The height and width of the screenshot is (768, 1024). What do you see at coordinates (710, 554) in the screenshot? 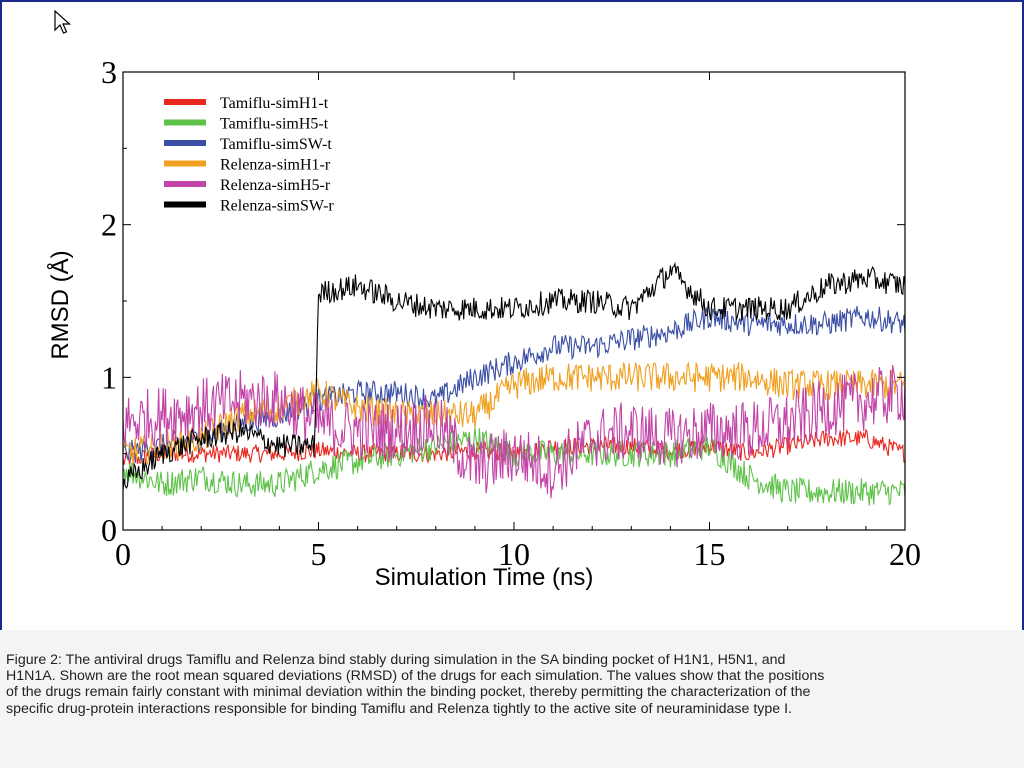
I see `x-tick-label: 15` at bounding box center [710, 554].